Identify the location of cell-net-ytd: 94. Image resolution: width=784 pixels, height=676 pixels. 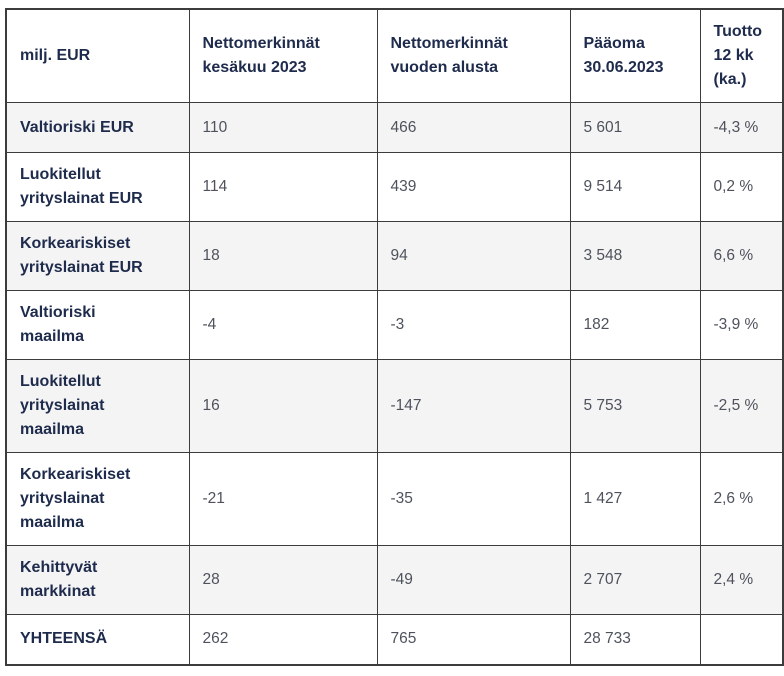
(473, 256).